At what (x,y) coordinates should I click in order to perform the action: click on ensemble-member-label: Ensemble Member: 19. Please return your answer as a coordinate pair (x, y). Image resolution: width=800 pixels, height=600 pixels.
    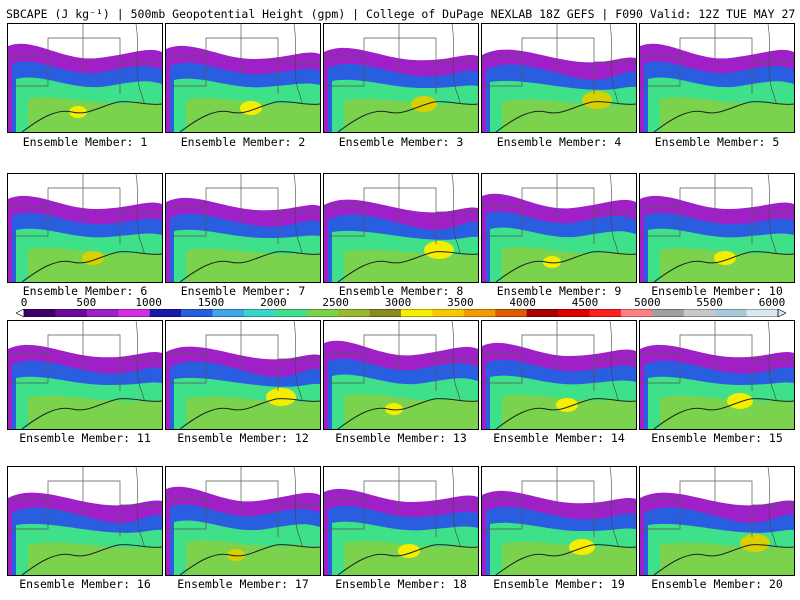
    Looking at the image, I should click on (559, 584).